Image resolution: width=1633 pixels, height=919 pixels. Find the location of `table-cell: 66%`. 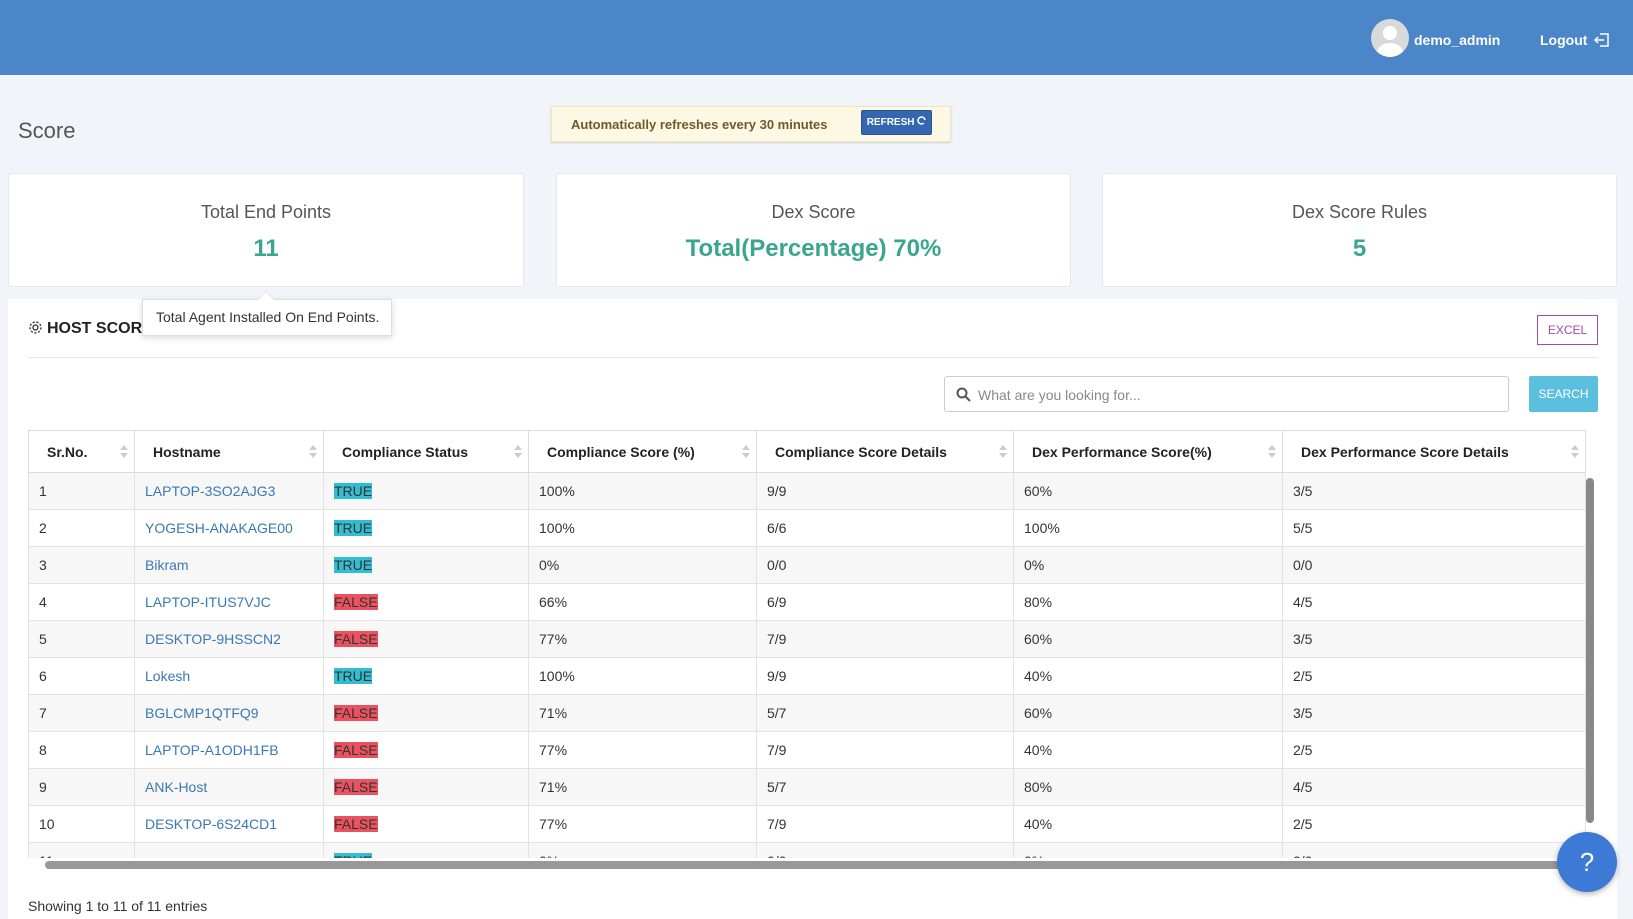

table-cell: 66% is located at coordinates (642, 602).